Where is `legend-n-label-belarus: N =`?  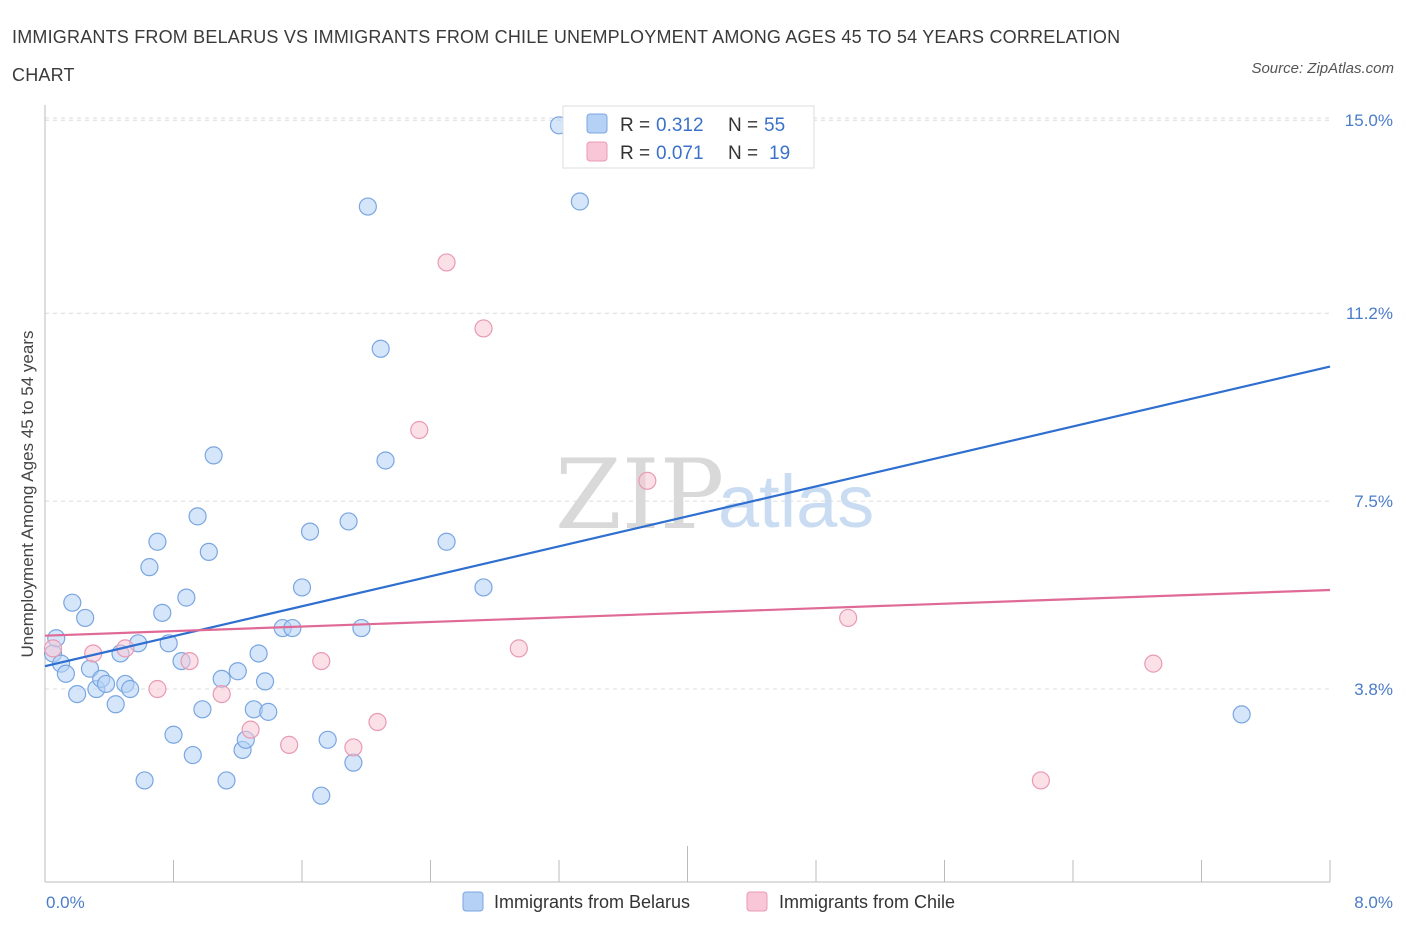
legend-n-label-belarus: N = is located at coordinates (743, 125).